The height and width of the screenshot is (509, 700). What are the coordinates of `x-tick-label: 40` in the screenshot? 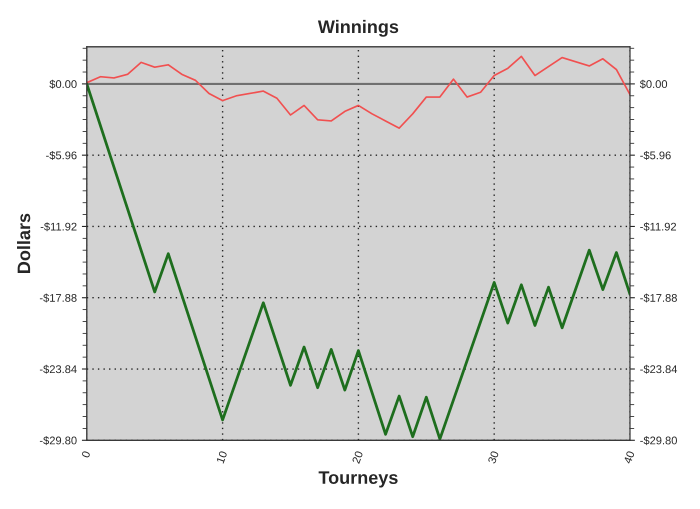 It's located at (629, 457).